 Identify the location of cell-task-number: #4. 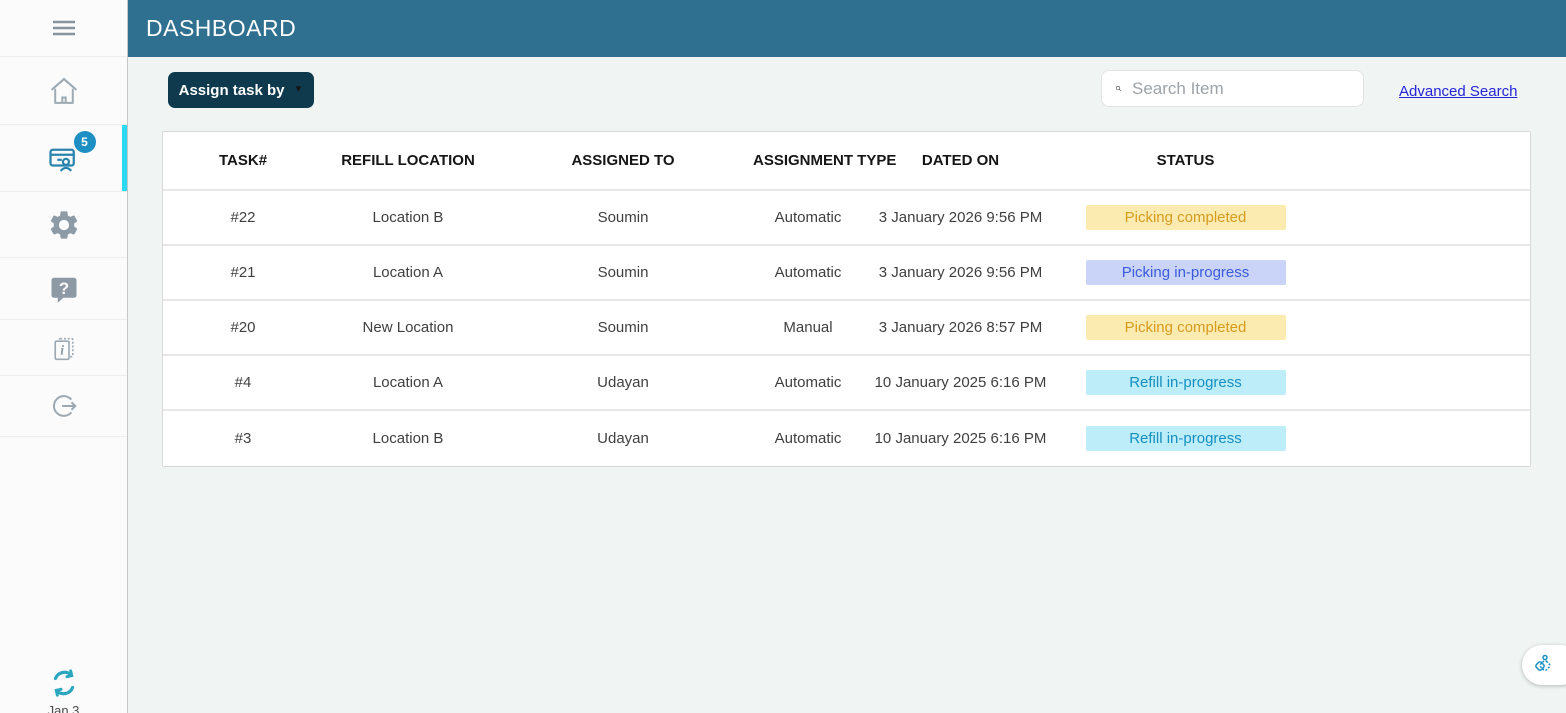
(243, 382).